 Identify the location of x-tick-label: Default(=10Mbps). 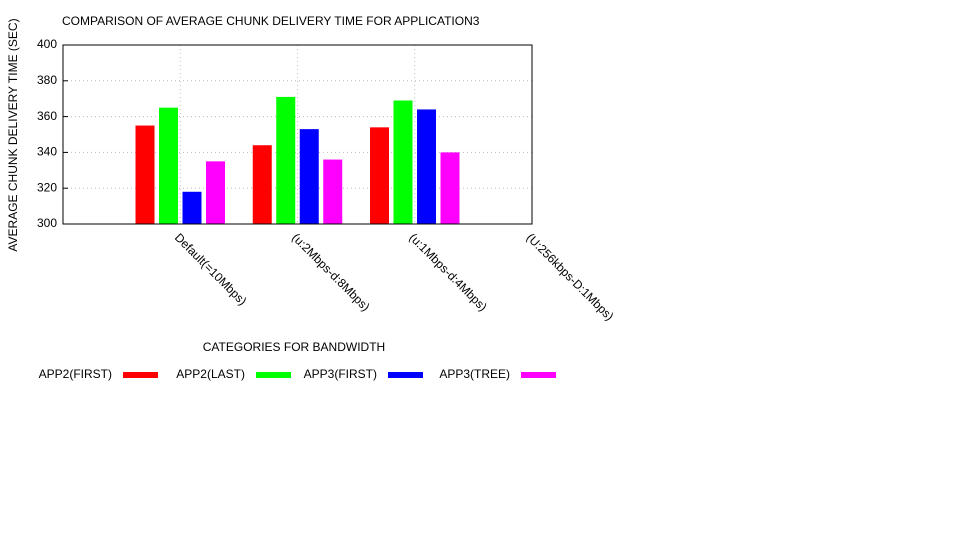
(211, 269).